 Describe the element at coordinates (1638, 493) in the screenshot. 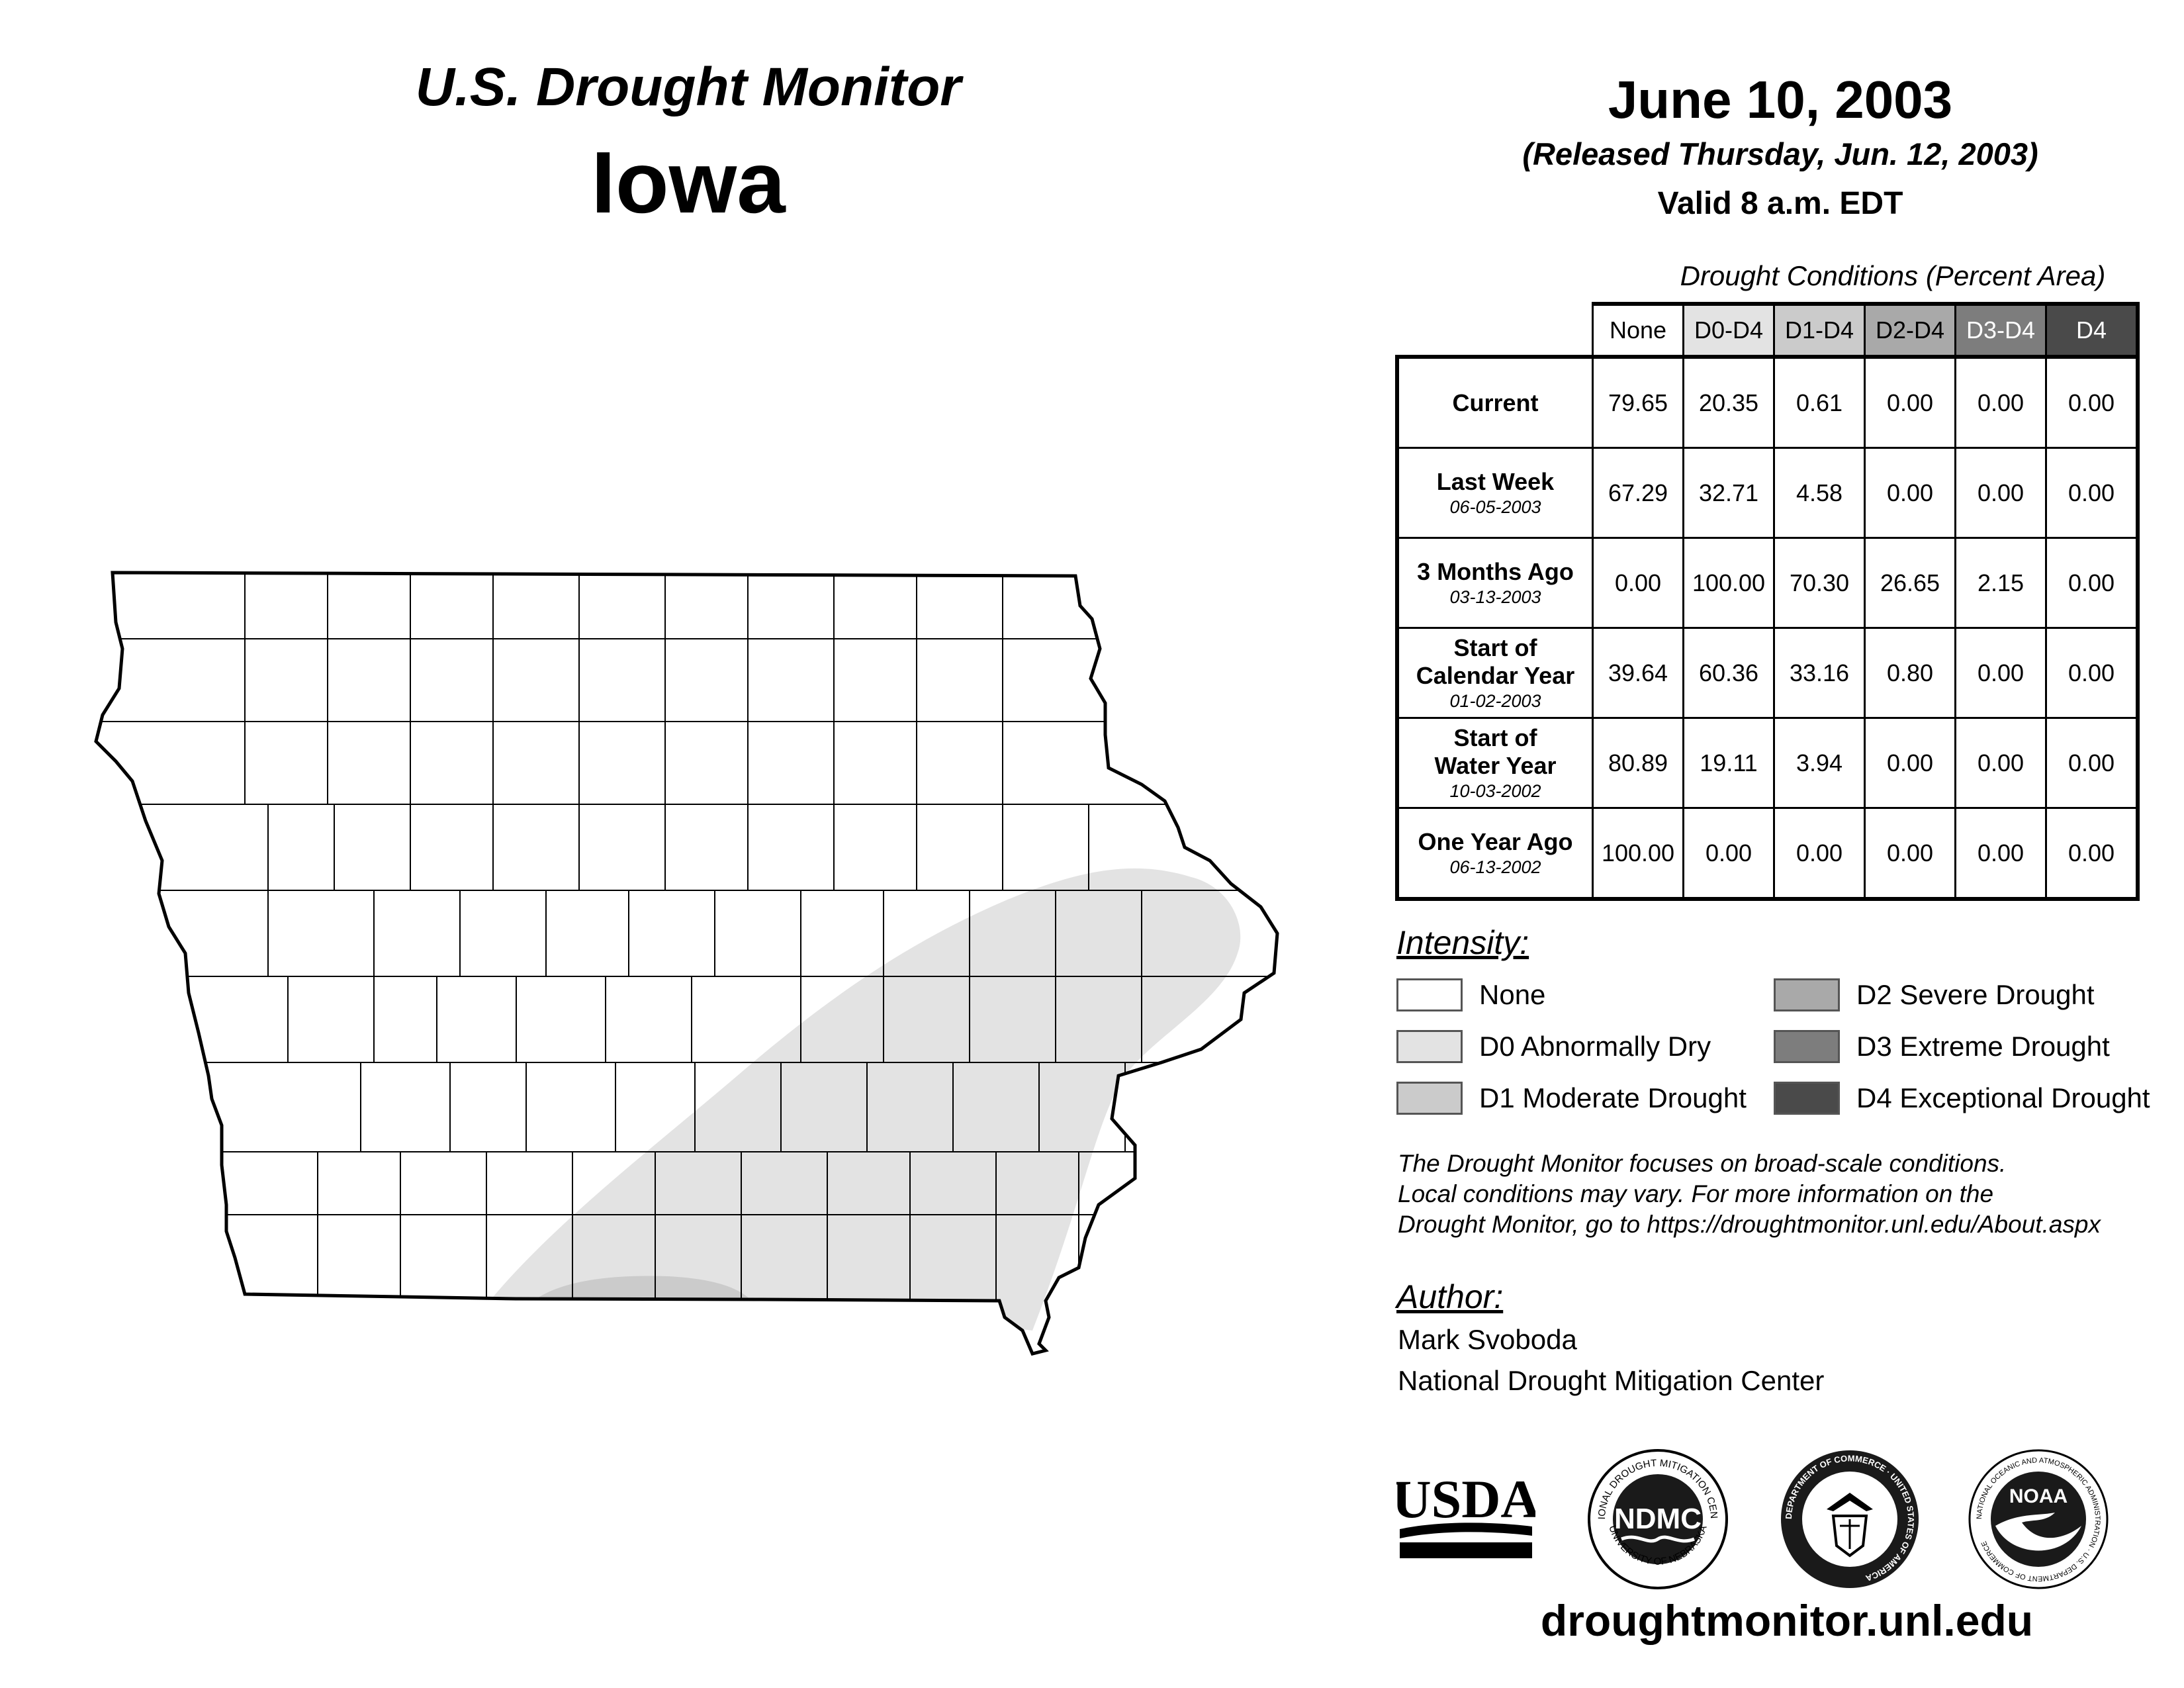

I see `table-cell: 67.29` at that location.